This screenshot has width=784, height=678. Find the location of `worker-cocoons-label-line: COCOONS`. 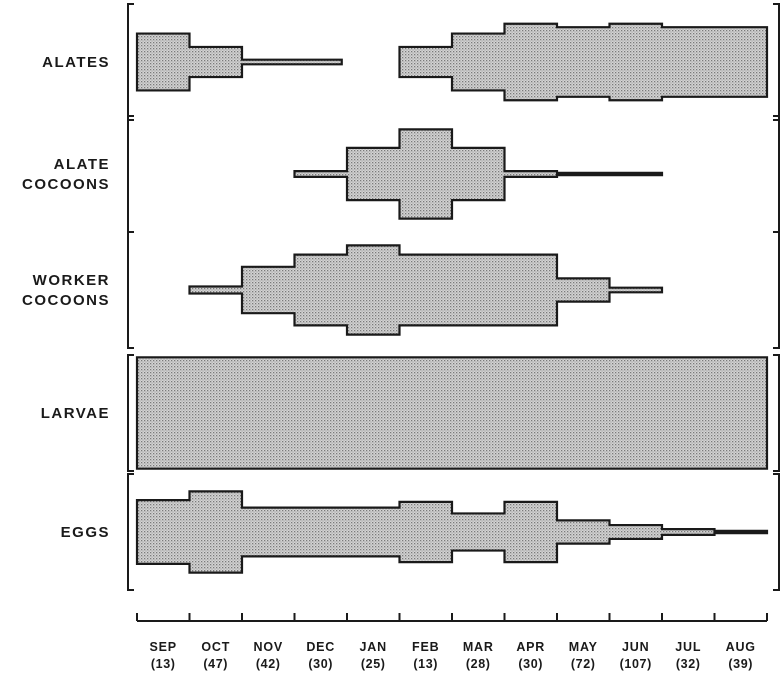

worker-cocoons-label-line: COCOONS is located at coordinates (66, 300).